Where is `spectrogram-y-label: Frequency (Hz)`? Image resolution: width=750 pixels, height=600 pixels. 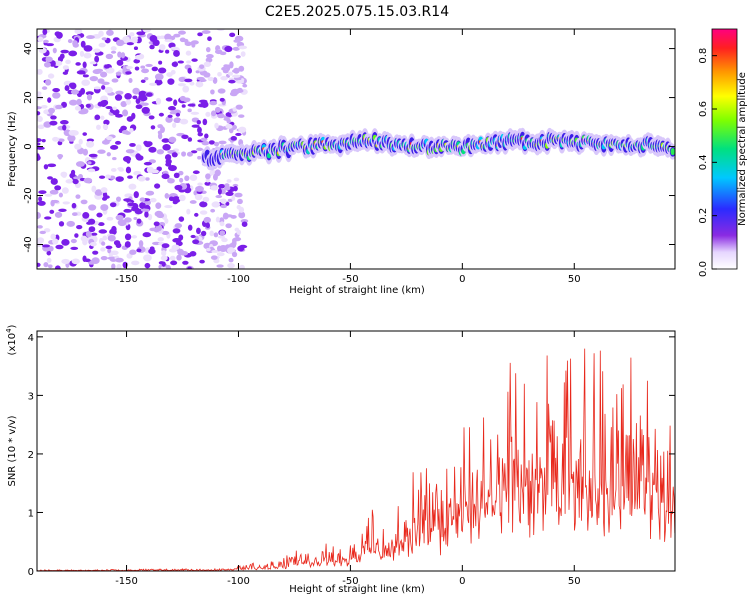
spectrogram-y-label: Frequency (Hz) is located at coordinates (12, 149).